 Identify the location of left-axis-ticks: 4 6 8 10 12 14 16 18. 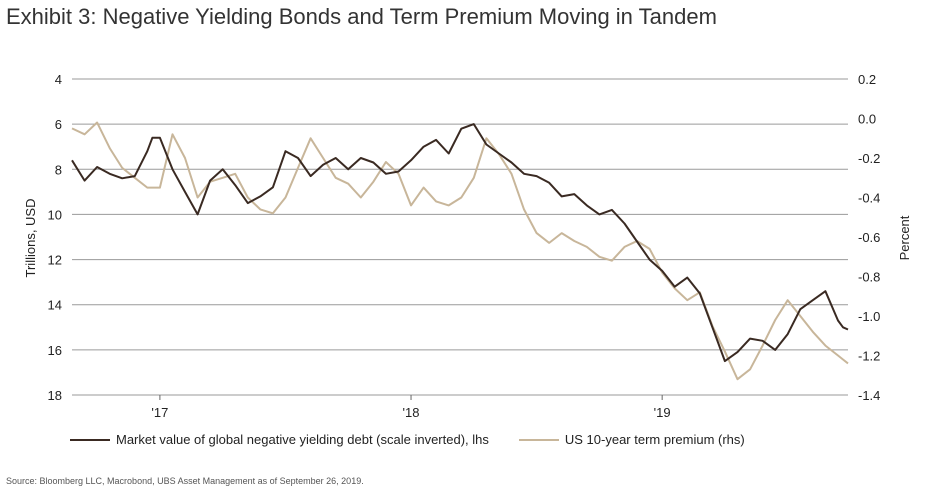
(55, 237).